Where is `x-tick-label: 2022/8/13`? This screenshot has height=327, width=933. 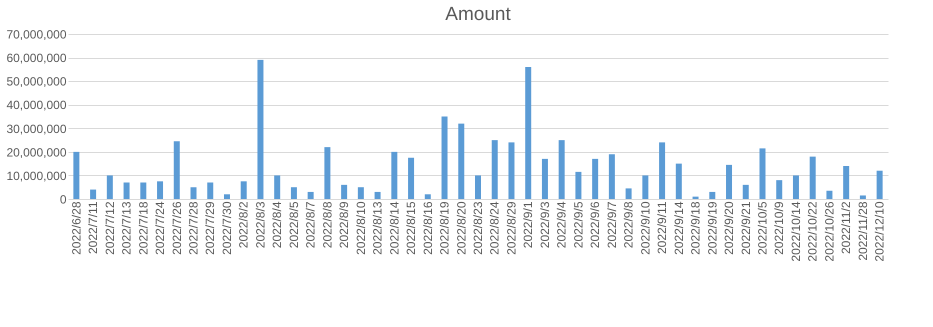 x-tick-label: 2022/8/13 is located at coordinates (377, 228).